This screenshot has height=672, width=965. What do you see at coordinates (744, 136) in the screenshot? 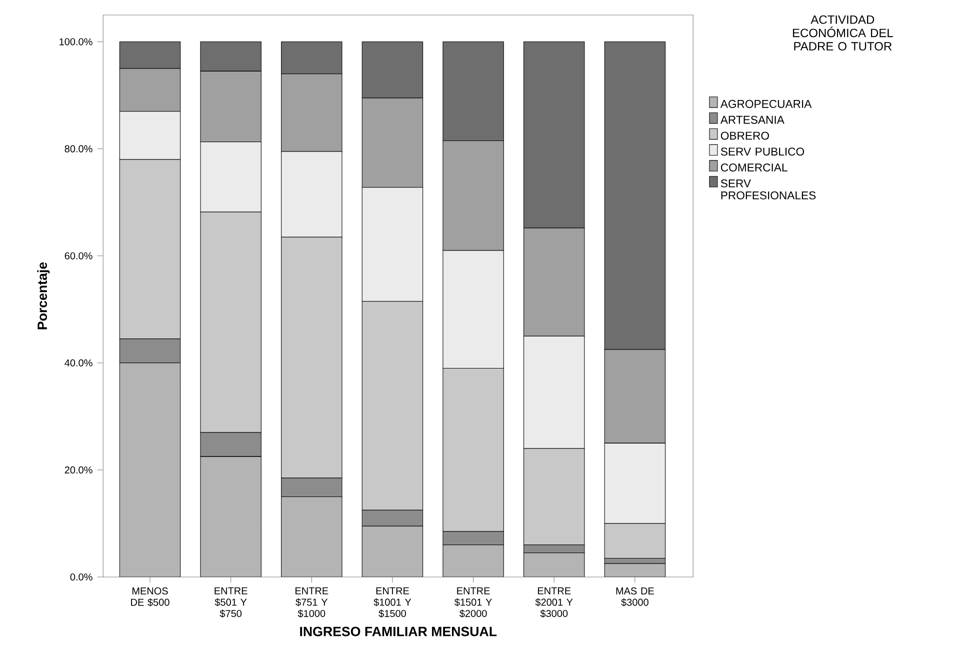
I see `legend-label: OBRERO` at bounding box center [744, 136].